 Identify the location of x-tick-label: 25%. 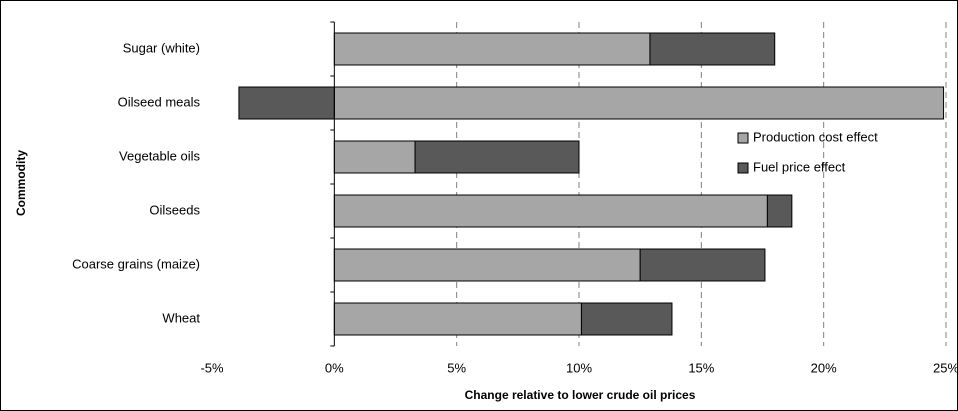
(945, 367).